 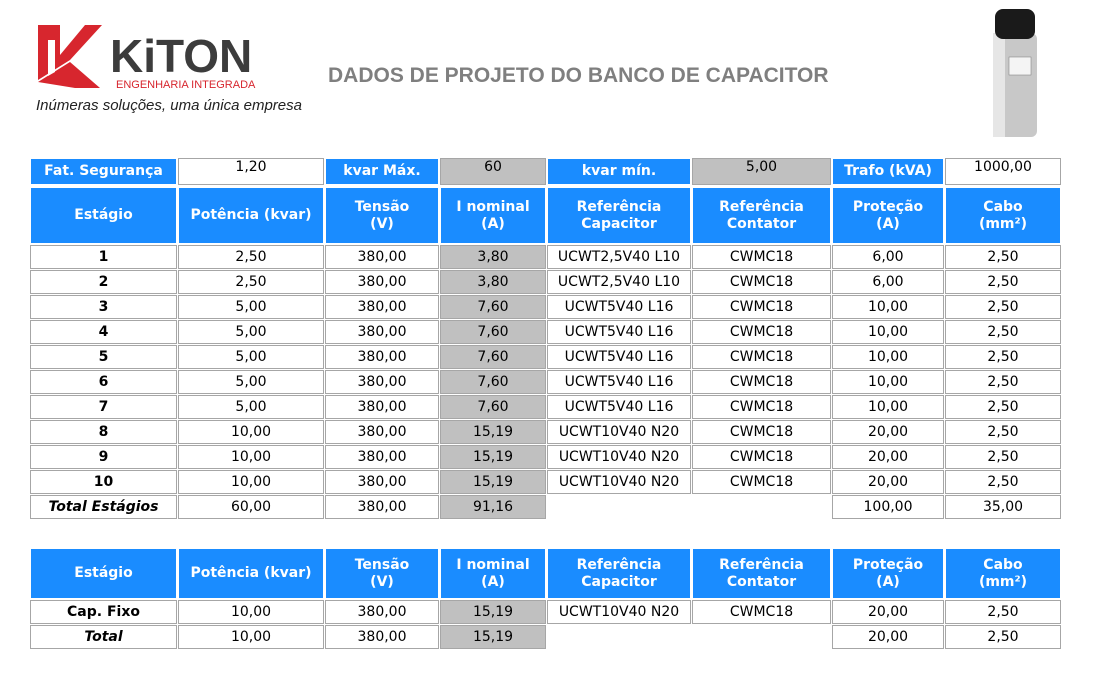 What do you see at coordinates (251, 171) in the screenshot?
I see `cell: 1,20` at bounding box center [251, 171].